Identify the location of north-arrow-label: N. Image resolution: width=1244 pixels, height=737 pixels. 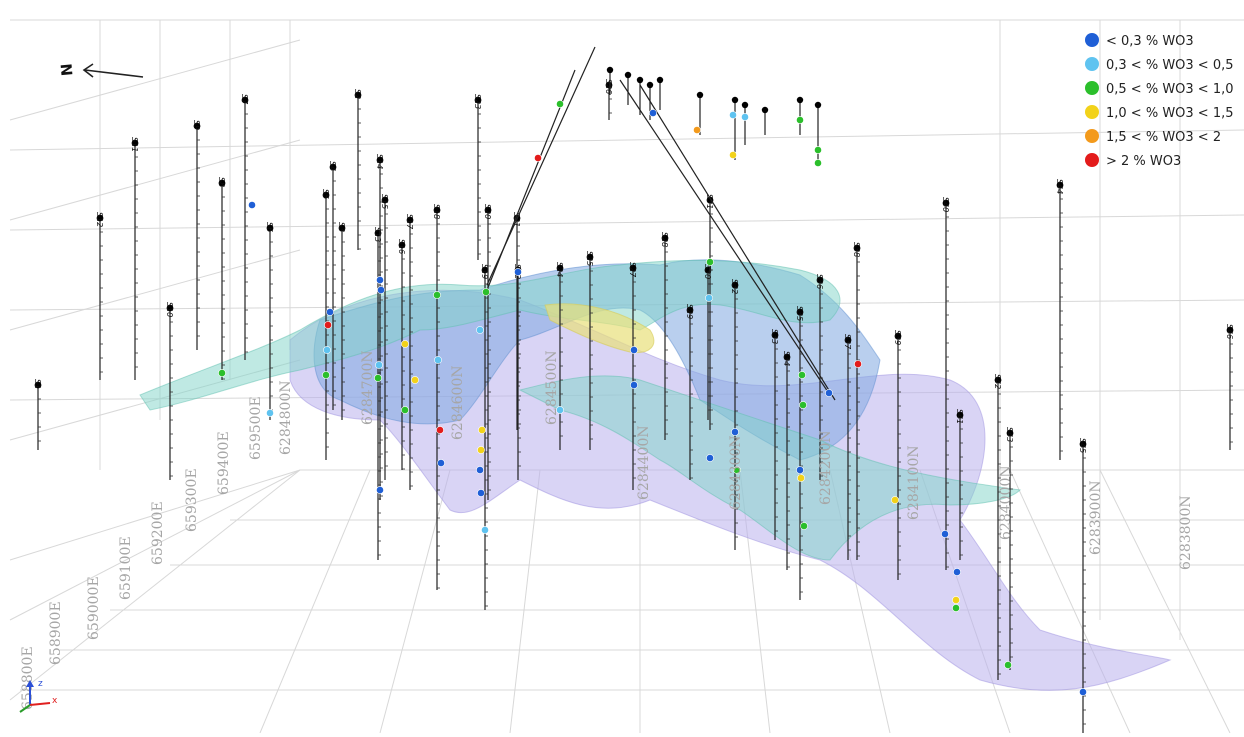
(66, 70).